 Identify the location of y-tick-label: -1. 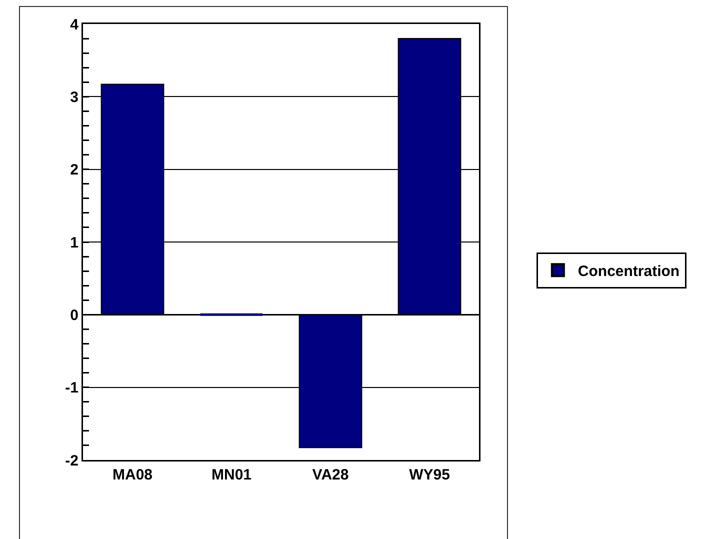
(71, 388).